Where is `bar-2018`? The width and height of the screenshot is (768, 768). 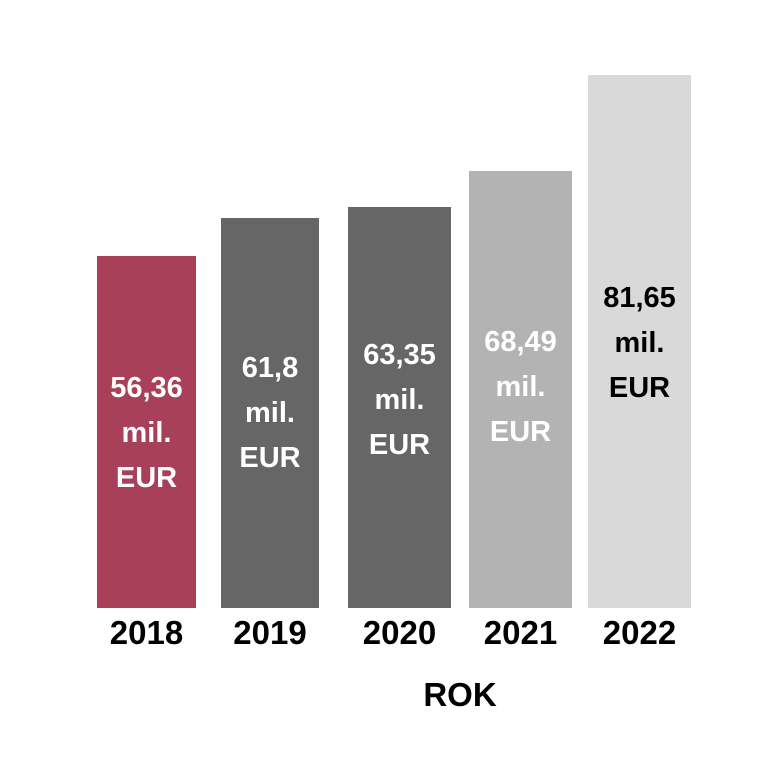 bar-2018 is located at coordinates (146, 432).